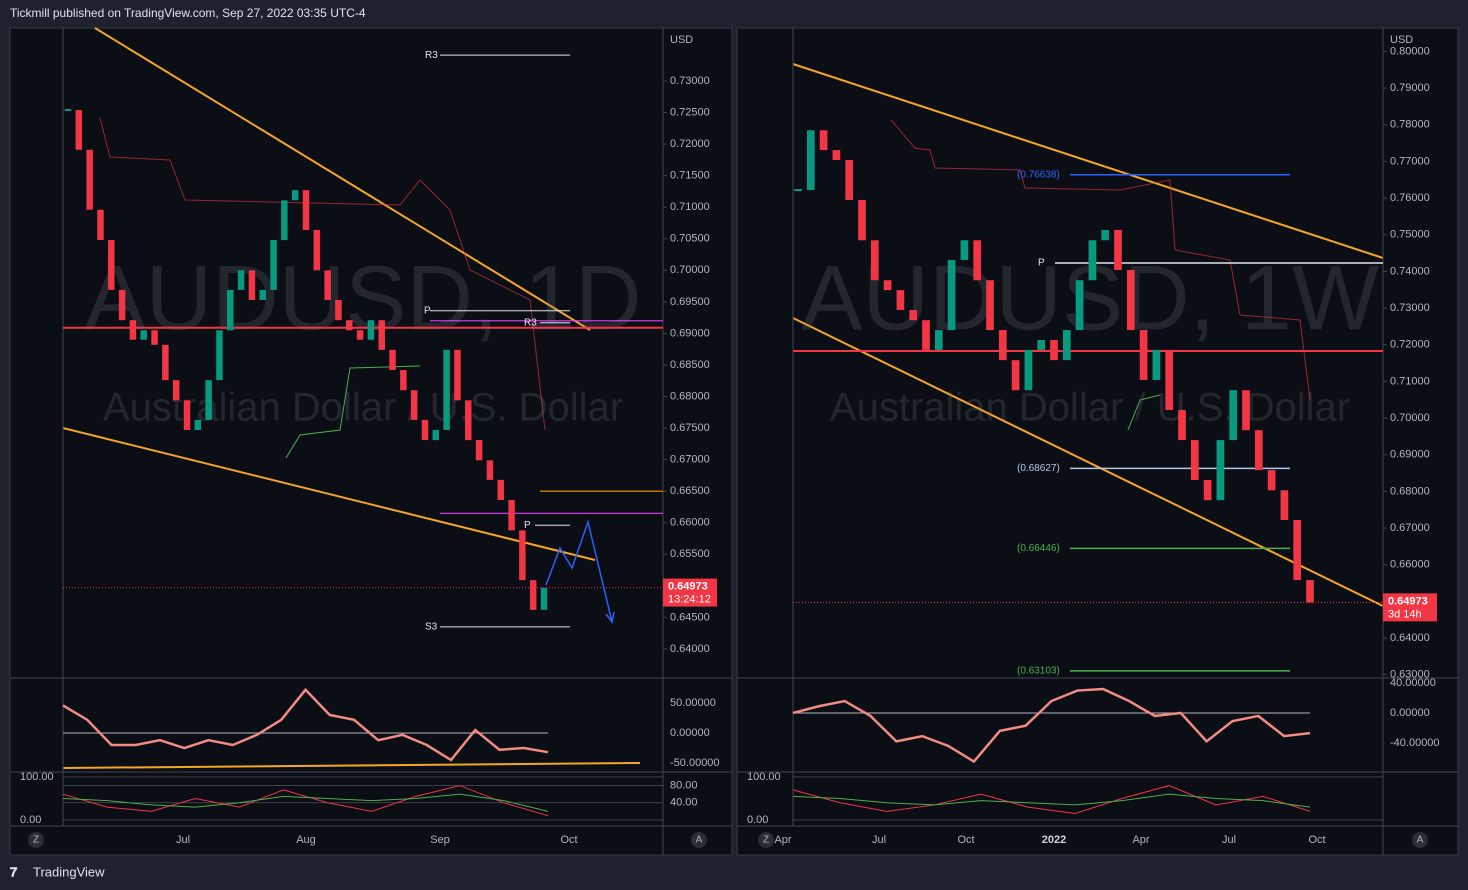 The image size is (1468, 890). I want to click on x-tick-label: 2022, so click(1054, 840).